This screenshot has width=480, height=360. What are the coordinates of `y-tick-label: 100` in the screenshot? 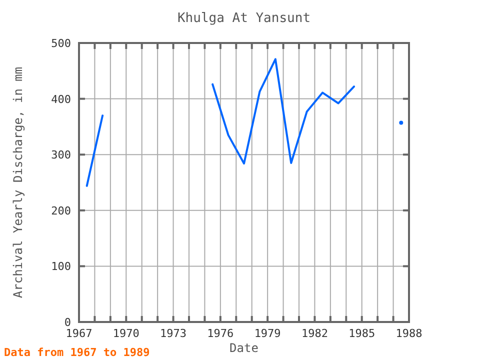 It's located at (61, 267).